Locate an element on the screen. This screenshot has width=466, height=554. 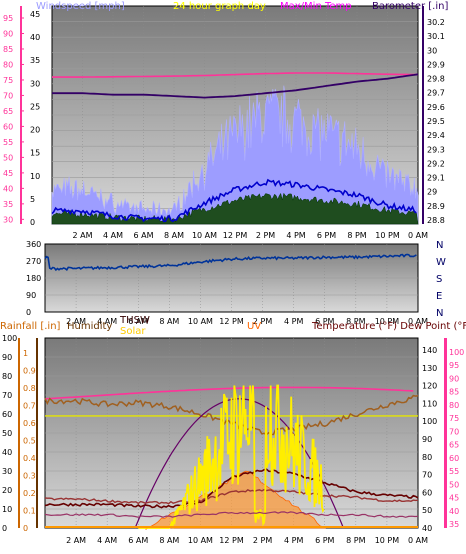
label-humidity: Humidity is located at coordinates (89, 326).